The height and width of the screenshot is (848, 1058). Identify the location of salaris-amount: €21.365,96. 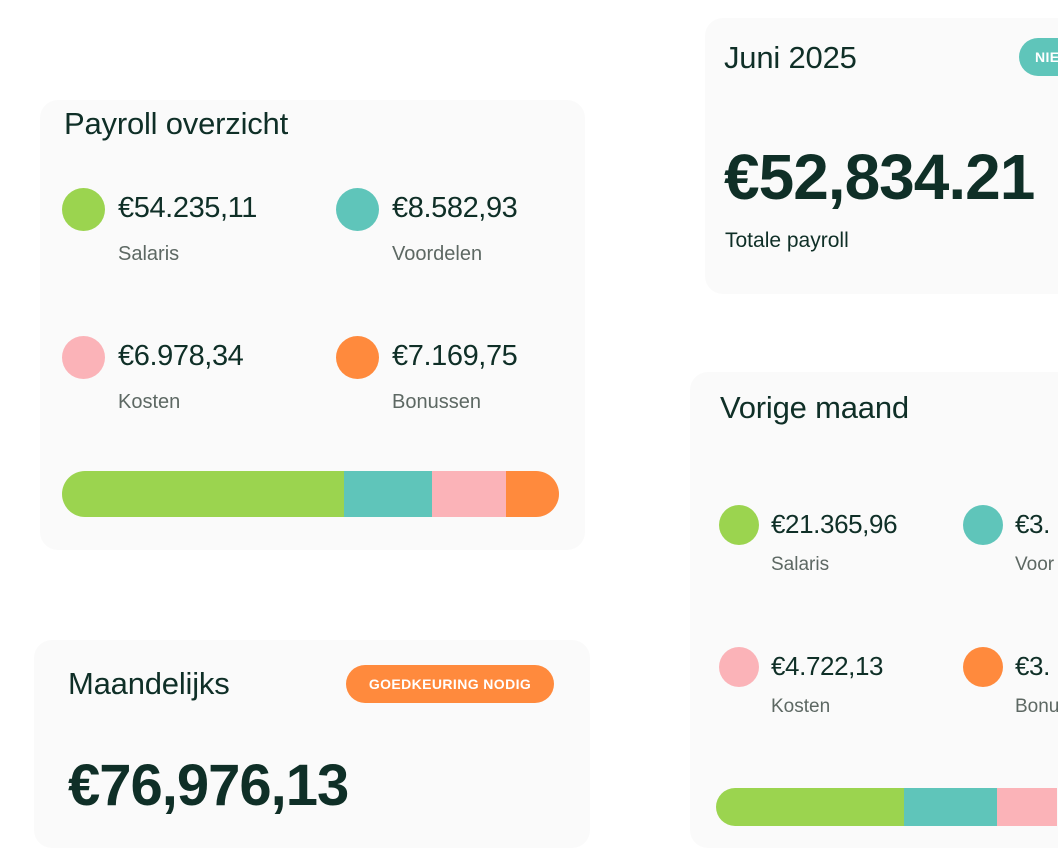
(834, 524).